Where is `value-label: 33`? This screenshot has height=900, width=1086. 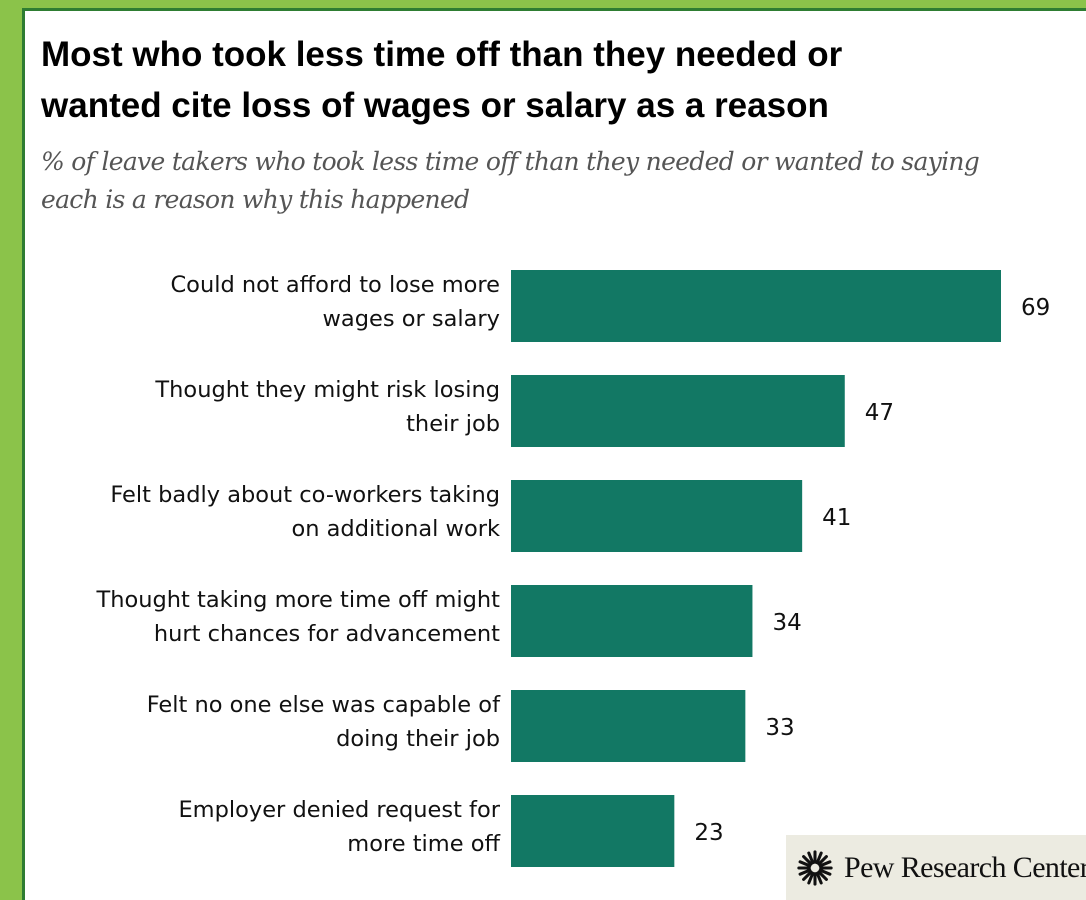 value-label: 33 is located at coordinates (779, 728).